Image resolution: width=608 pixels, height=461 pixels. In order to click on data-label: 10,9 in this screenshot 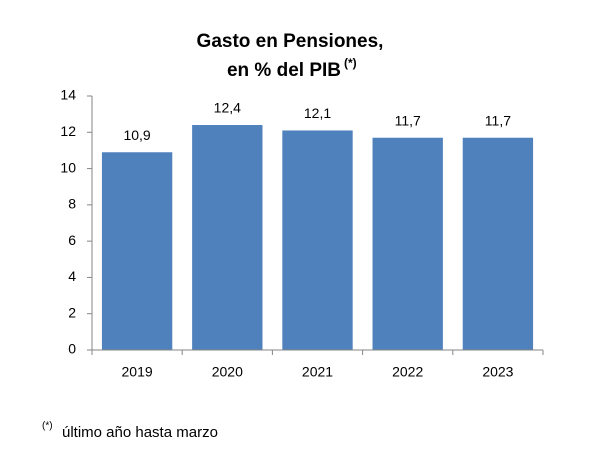, I will do `click(136, 135)`.